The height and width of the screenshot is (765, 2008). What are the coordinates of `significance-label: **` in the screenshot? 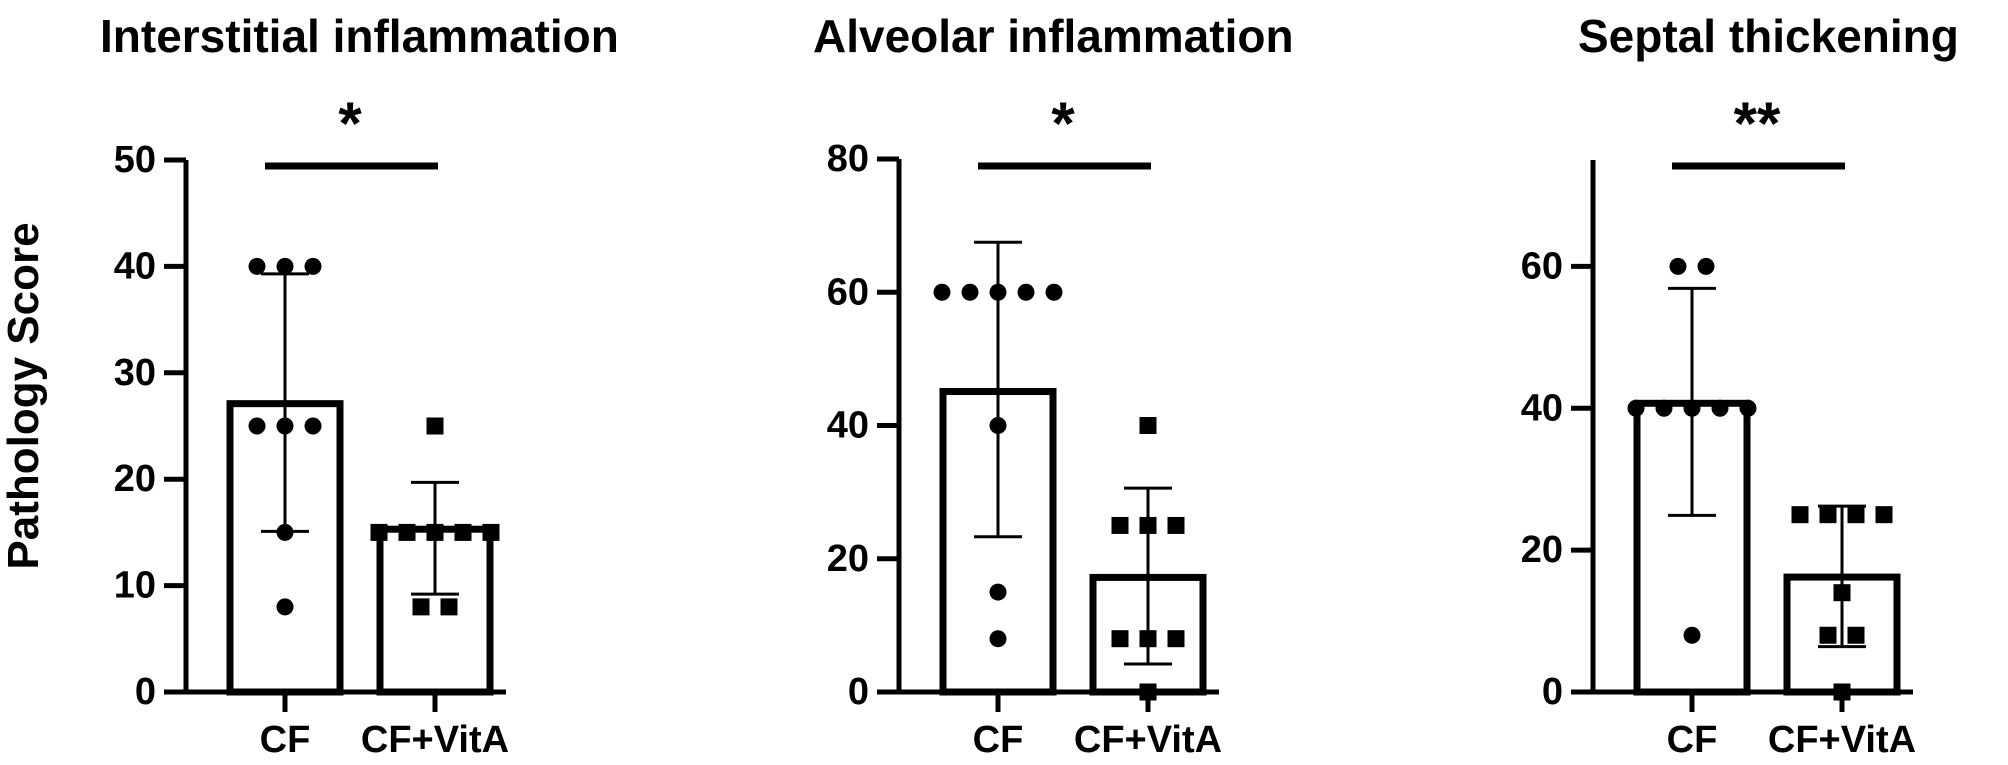 It's located at (1757, 123).